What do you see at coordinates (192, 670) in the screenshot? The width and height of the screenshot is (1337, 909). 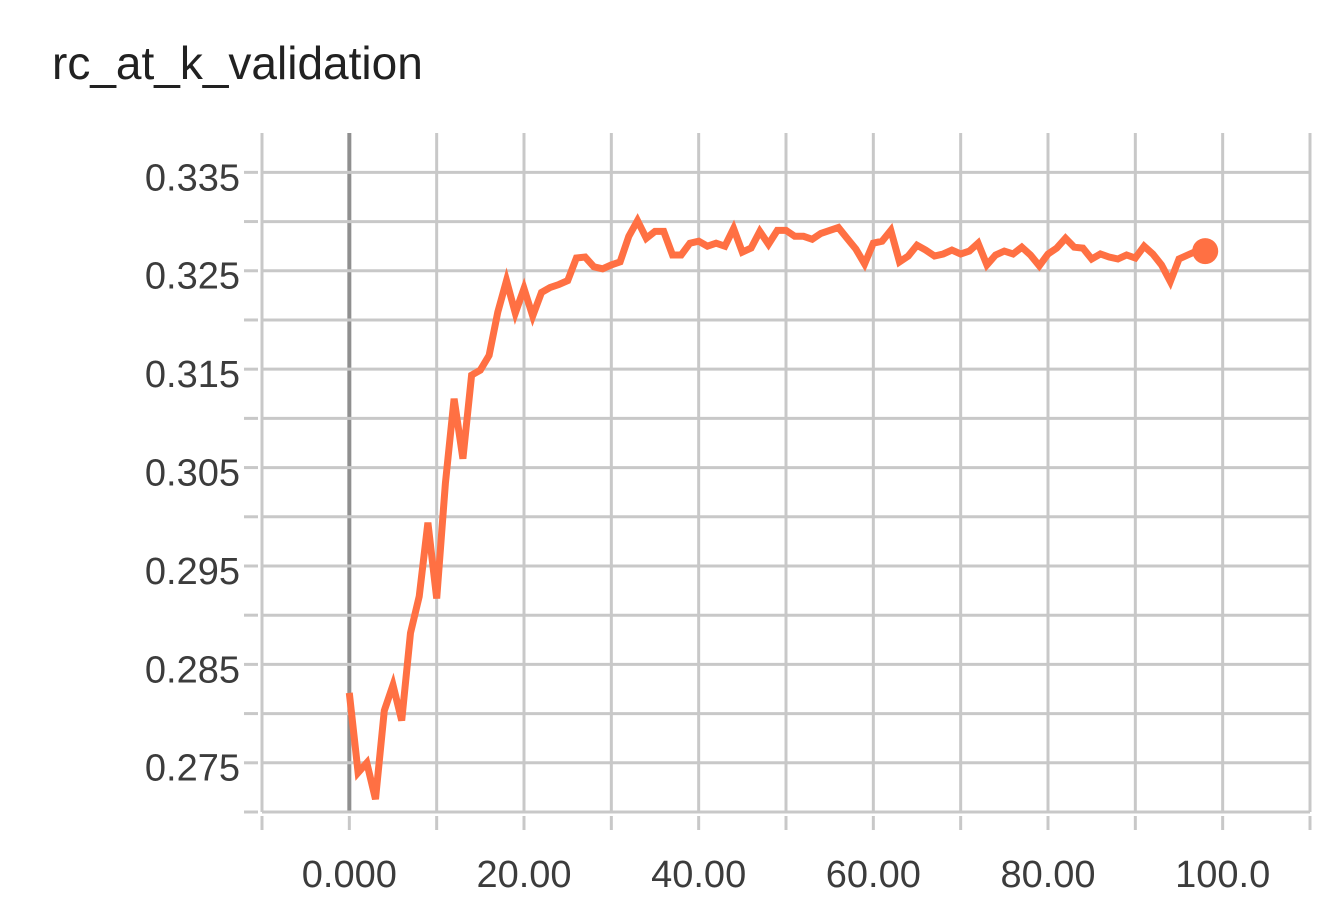 I see `y-tick-label: 0.285` at bounding box center [192, 670].